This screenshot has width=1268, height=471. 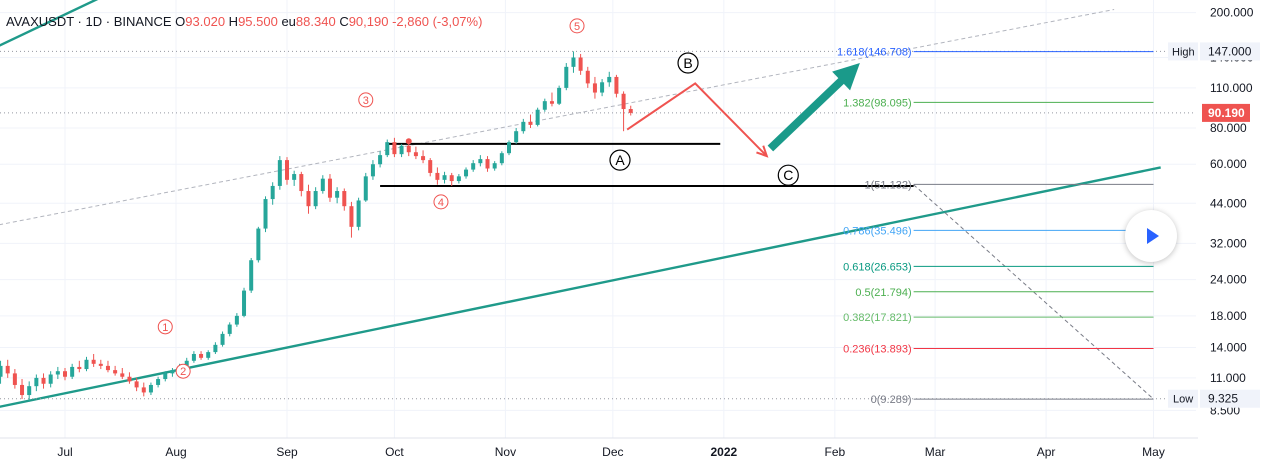 I want to click on current-price-background, so click(x=1226, y=112).